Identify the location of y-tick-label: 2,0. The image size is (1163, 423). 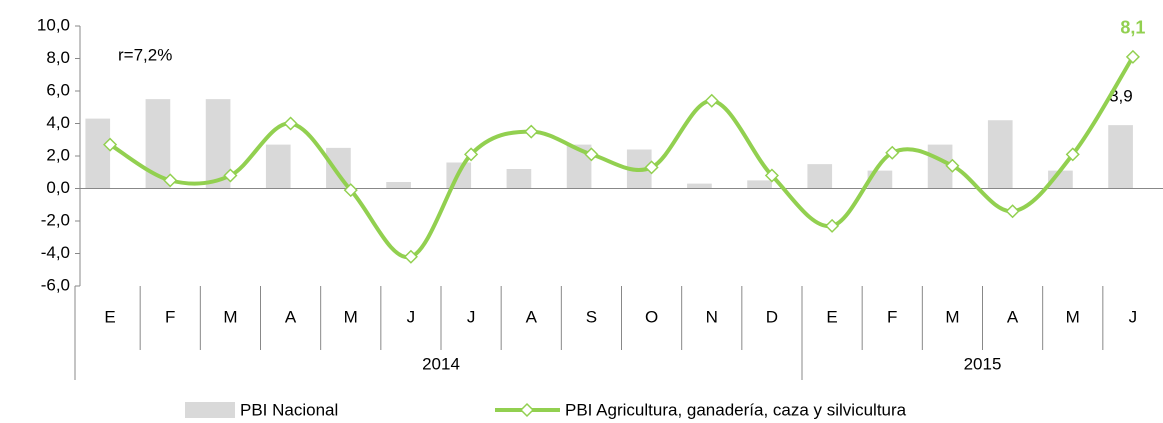
(58, 154).